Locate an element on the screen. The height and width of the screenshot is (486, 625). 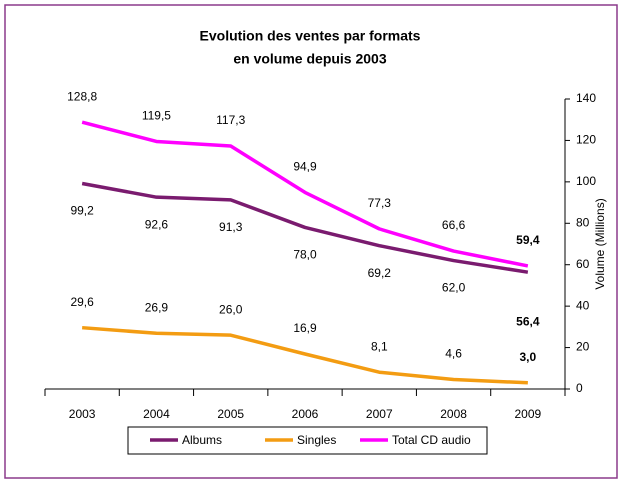
data-label: 99,2 is located at coordinates (82, 211).